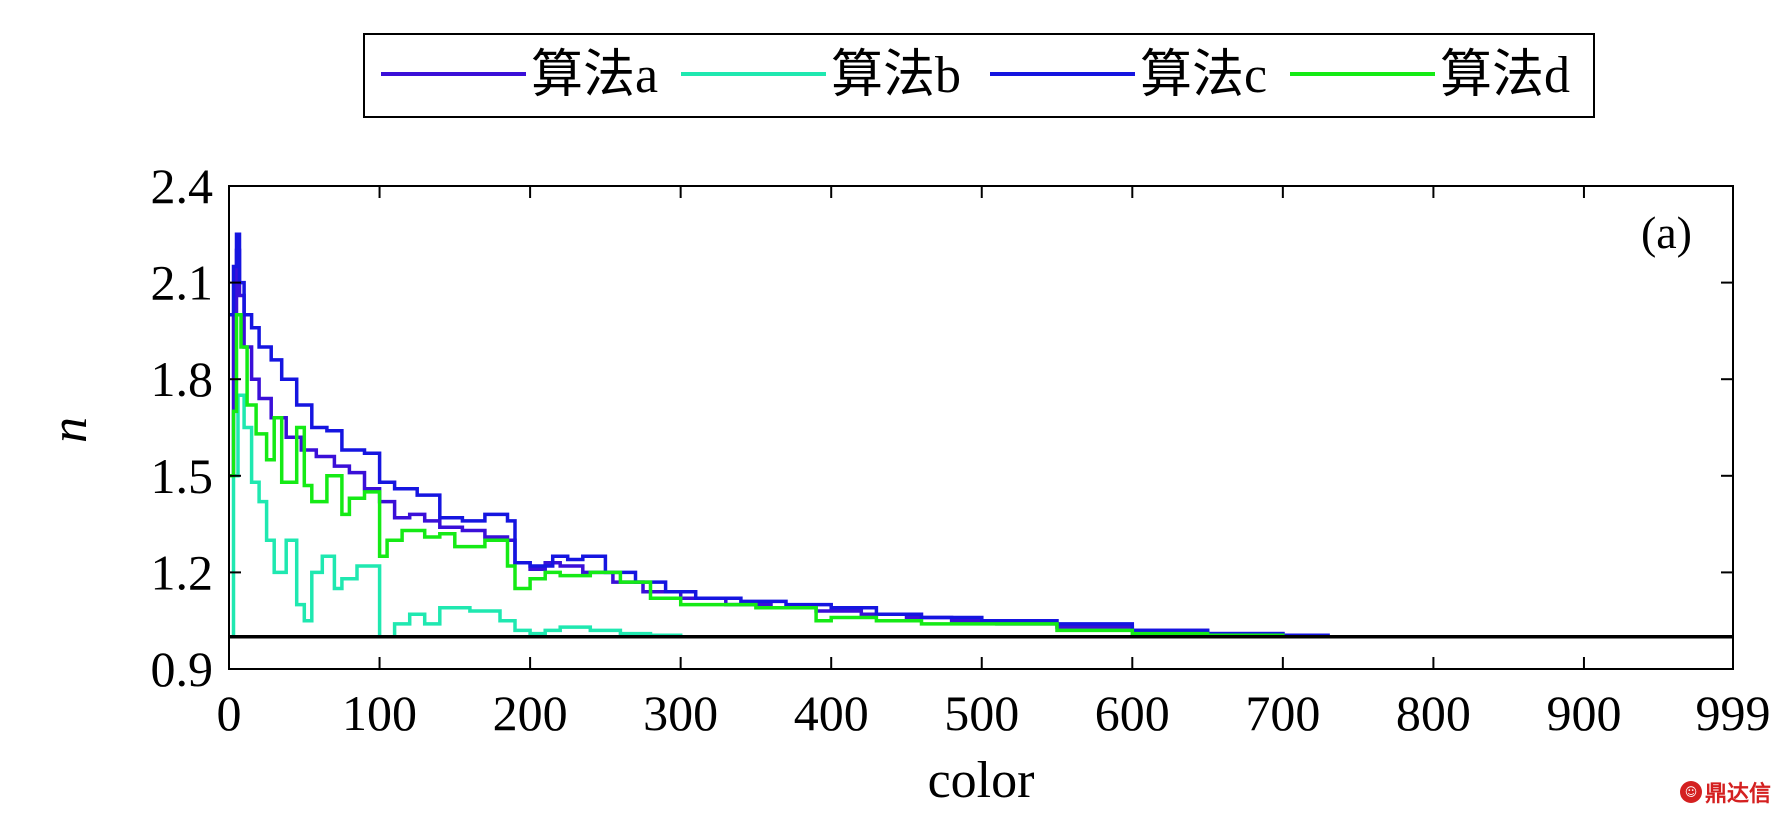 Image resolution: width=1781 pixels, height=814 pixels. Describe the element at coordinates (979, 75) in the screenshot. I see `legend: 算法a 算法b 算法c 算法d` at that location.